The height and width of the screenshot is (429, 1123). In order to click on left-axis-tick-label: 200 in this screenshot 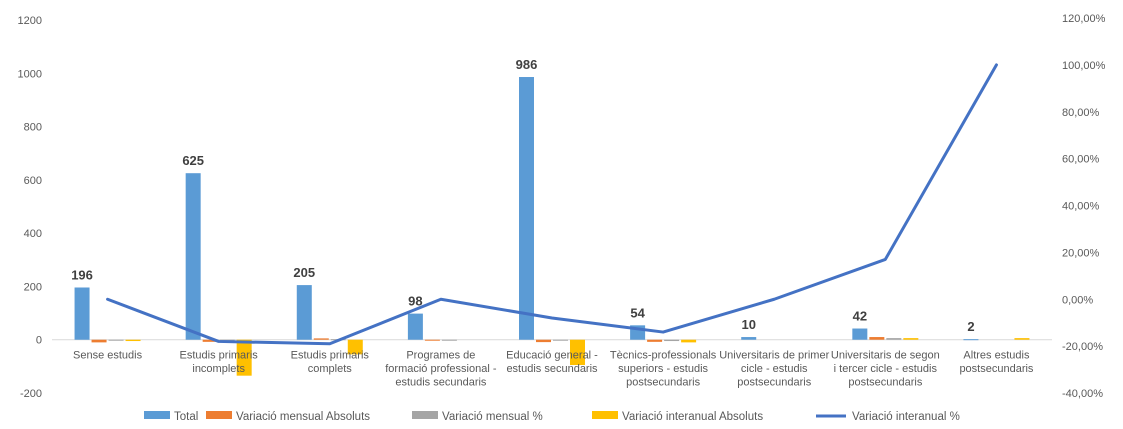, I will do `click(33, 287)`.